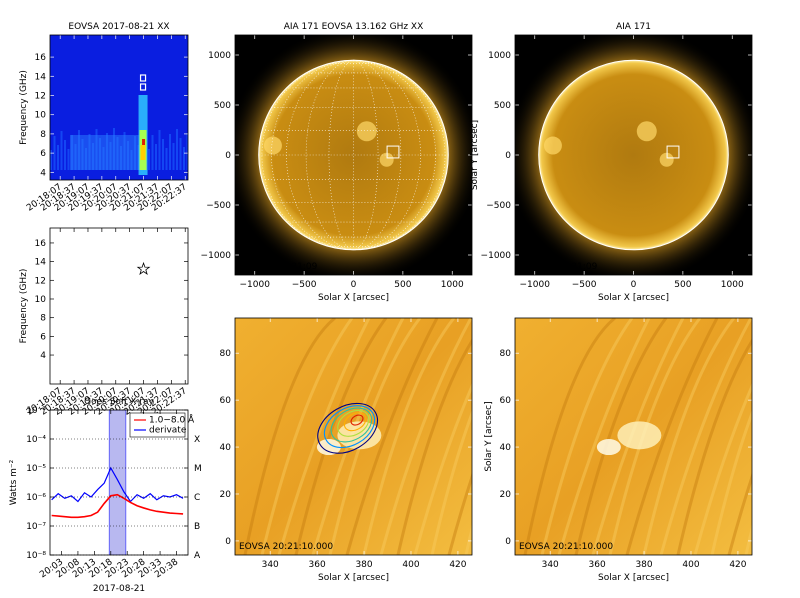  Describe the element at coordinates (119, 589) in the screenshot. I see `x-axis-label: 2017-08-21` at that location.